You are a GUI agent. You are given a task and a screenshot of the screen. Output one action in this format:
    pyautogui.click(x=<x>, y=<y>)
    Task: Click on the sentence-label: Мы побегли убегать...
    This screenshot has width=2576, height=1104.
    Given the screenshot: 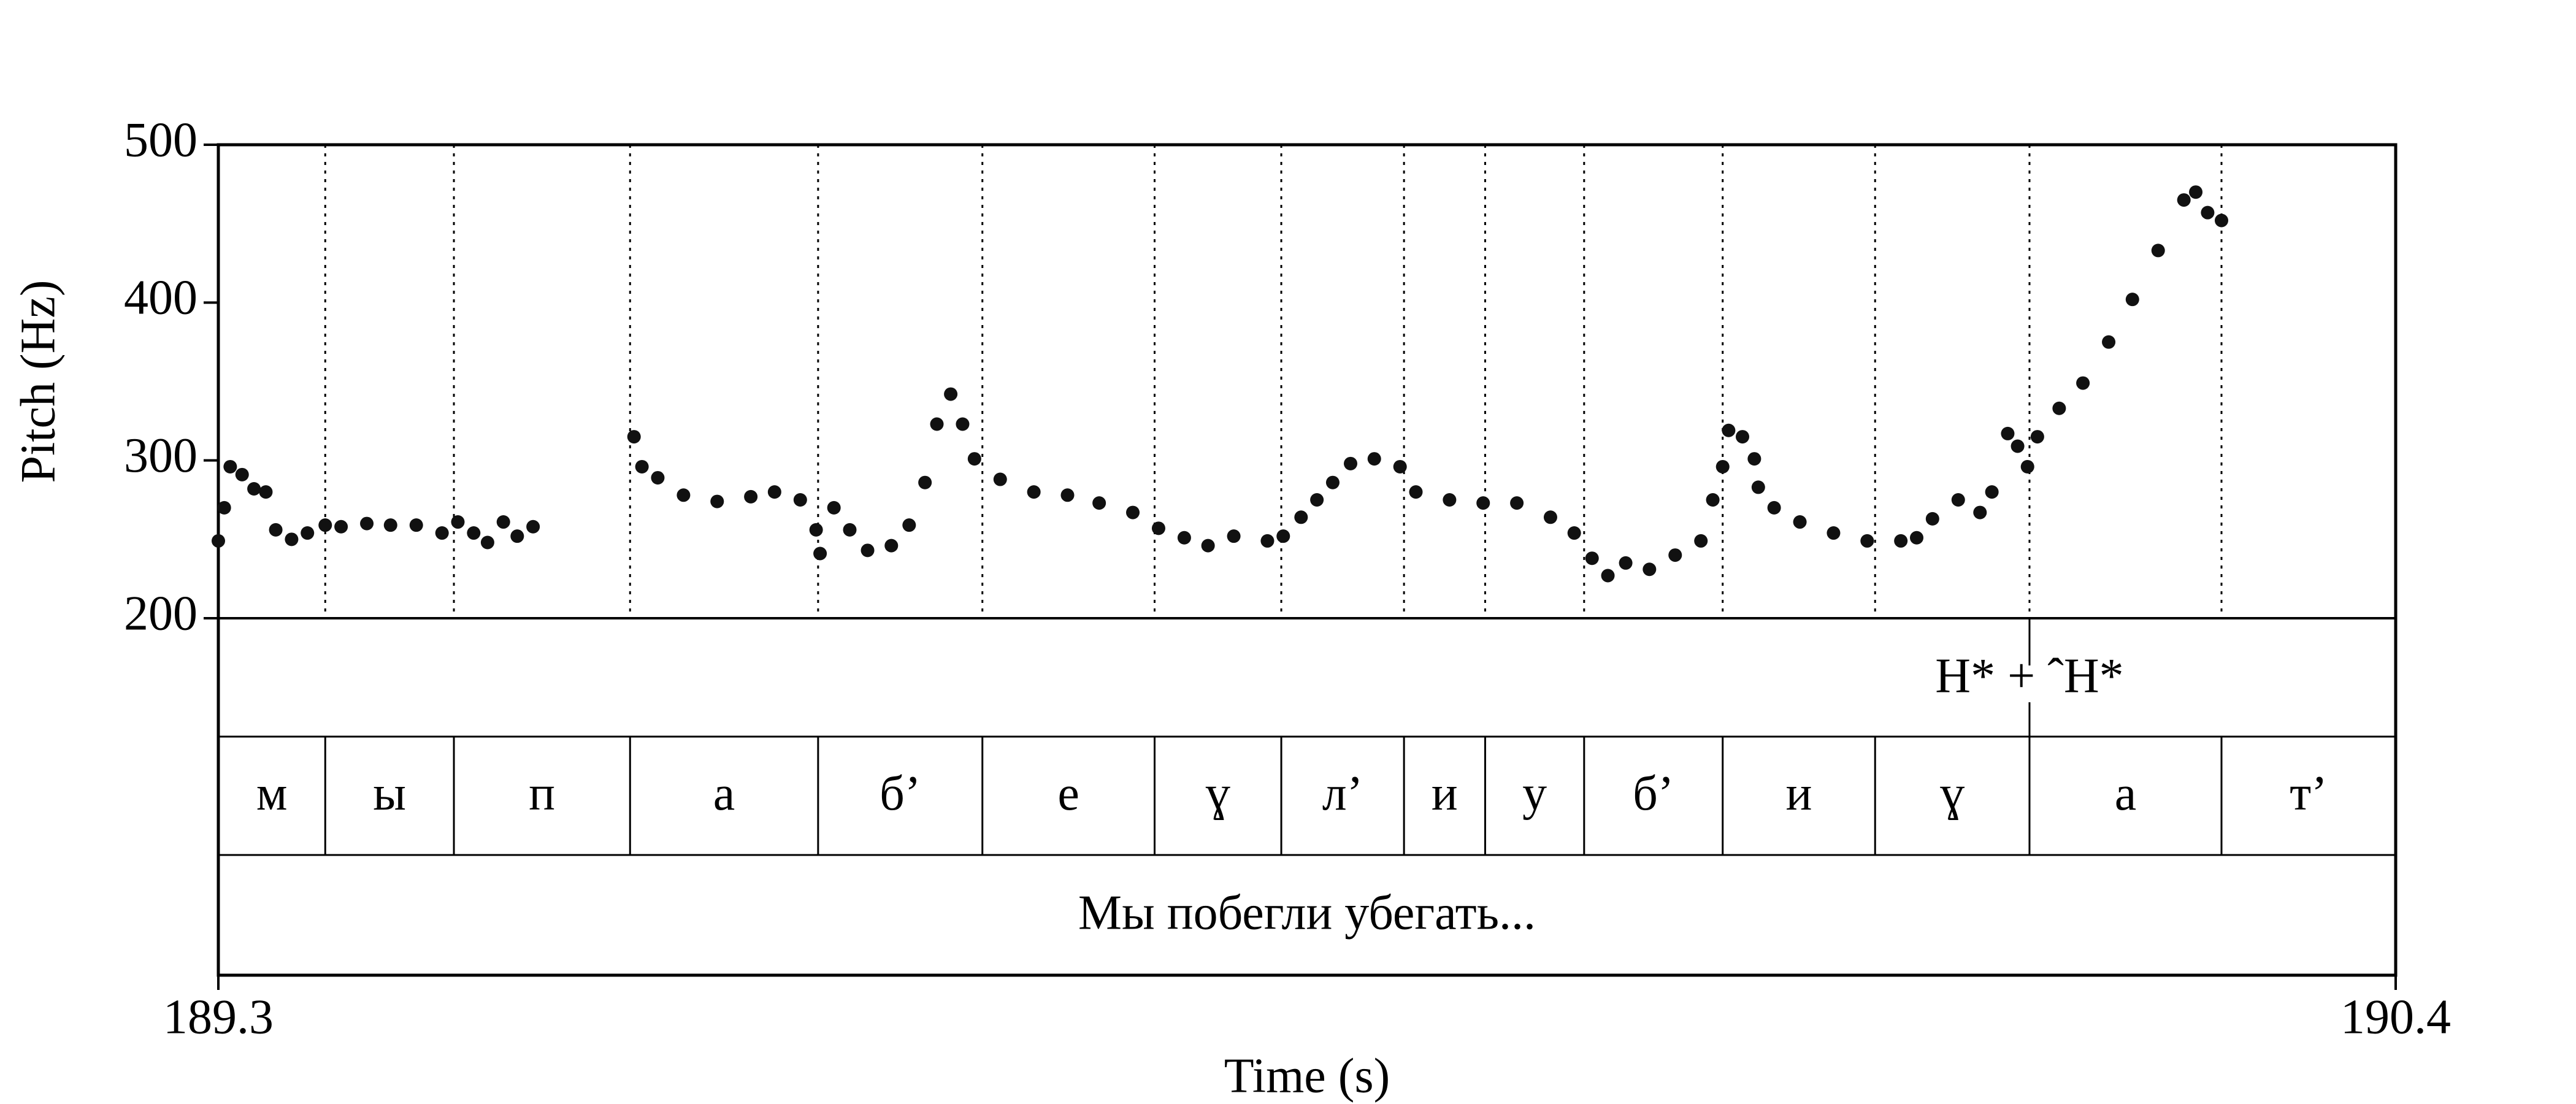 What is the action you would take?
    pyautogui.click(x=1307, y=913)
    